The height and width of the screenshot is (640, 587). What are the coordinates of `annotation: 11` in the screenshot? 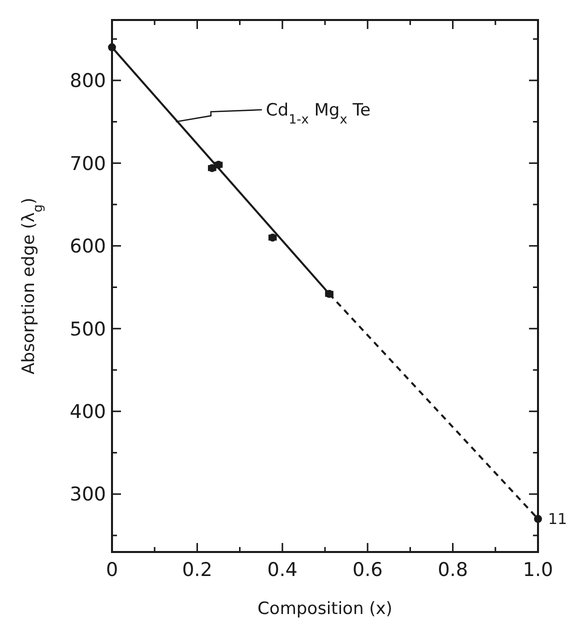 It's located at (558, 519).